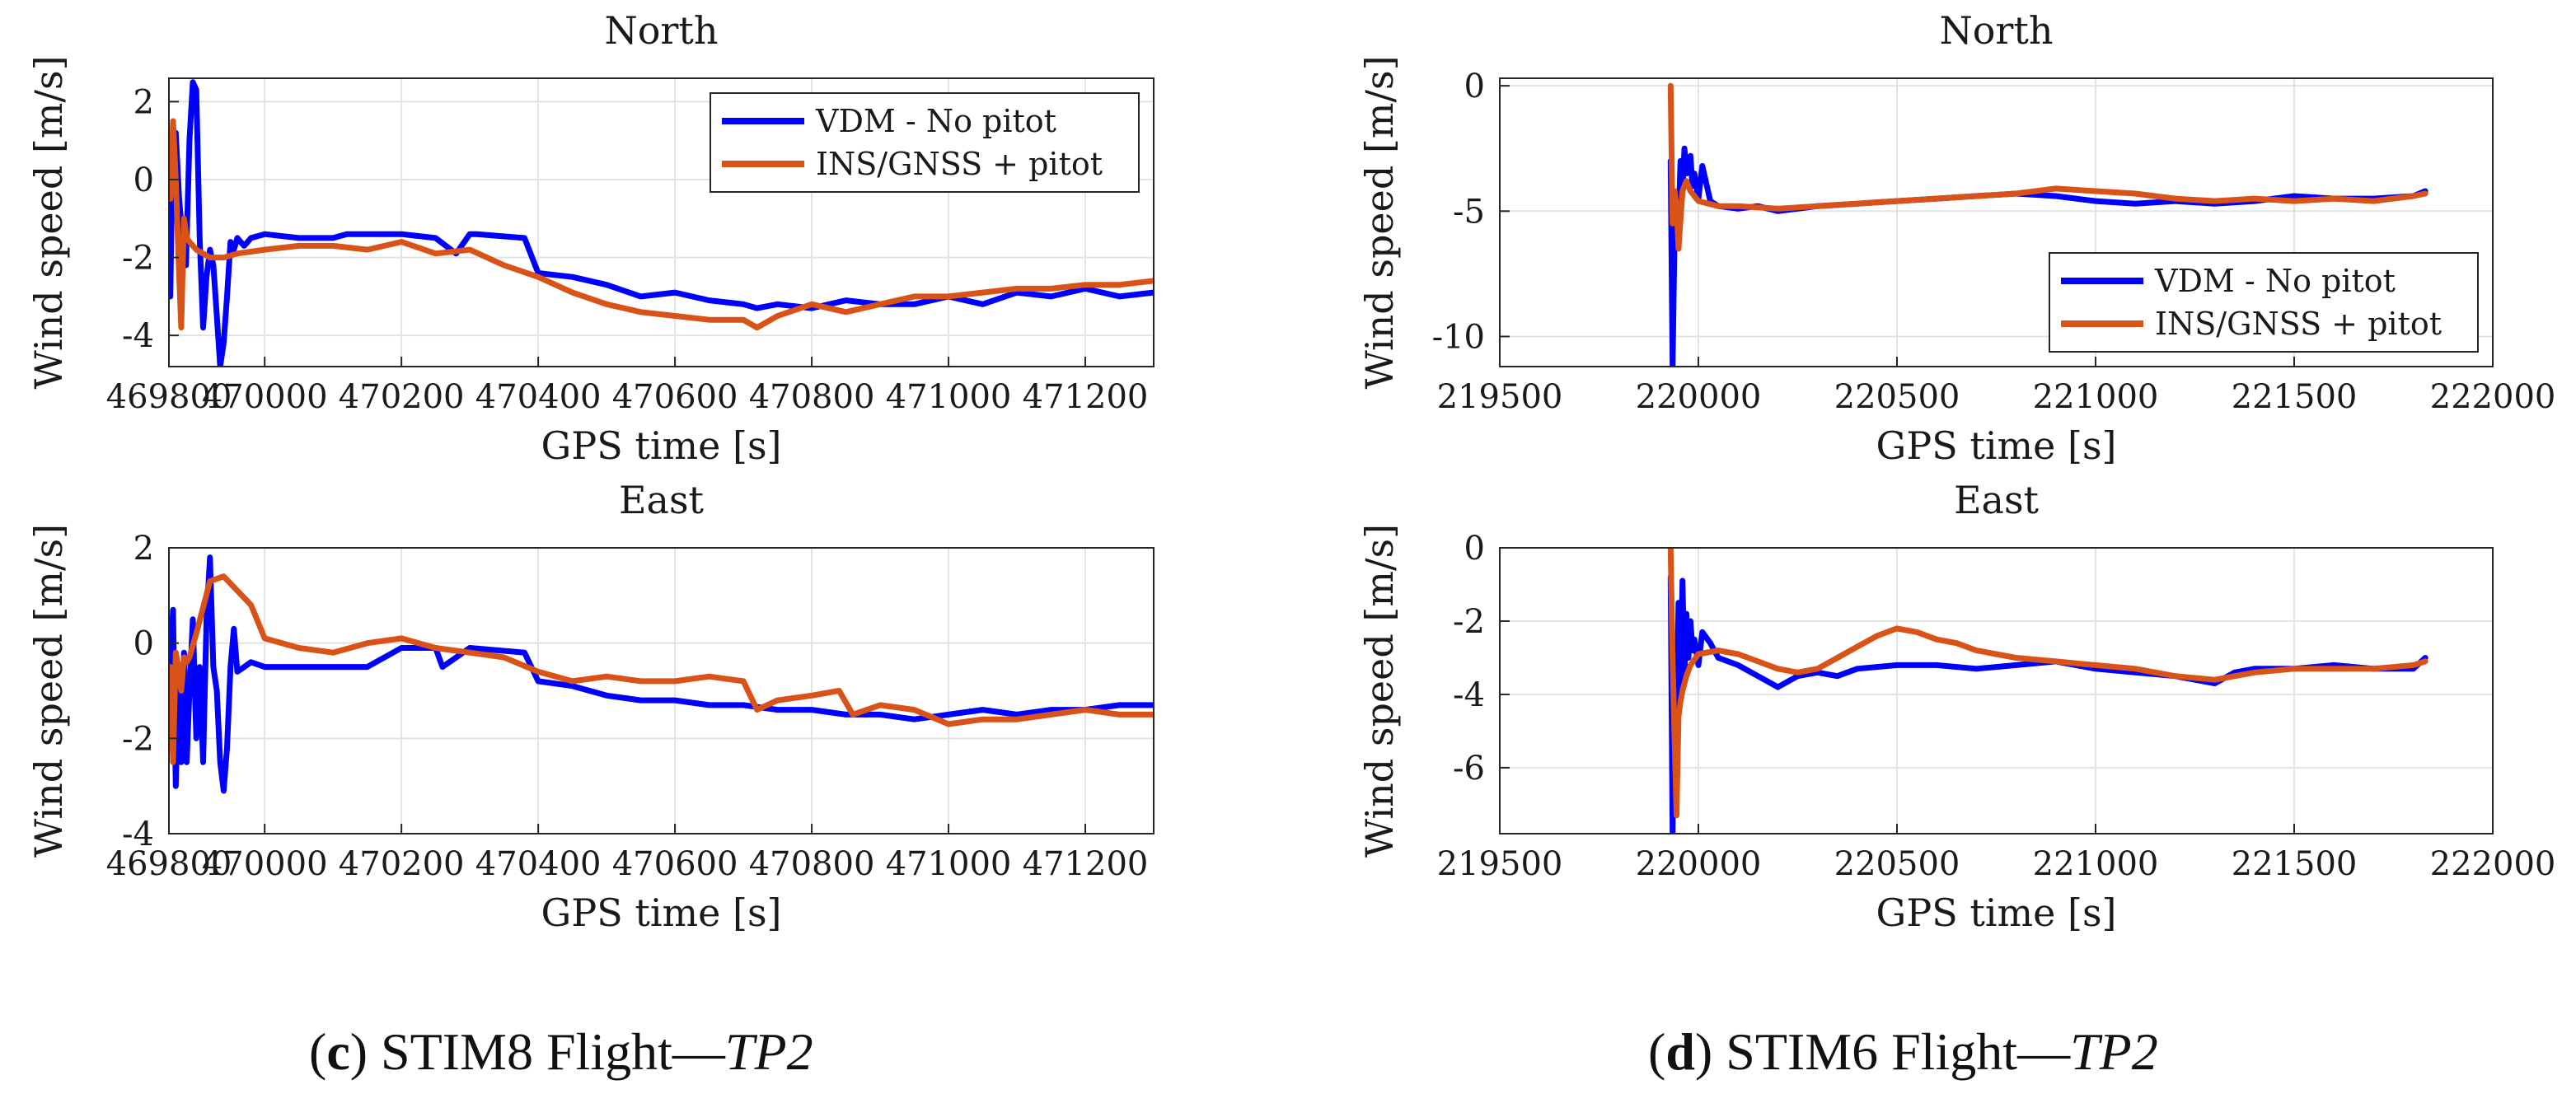 The height and width of the screenshot is (1108, 2576). I want to click on caption-c: (c) STIM8 Flight—TP2, so click(561, 1051).